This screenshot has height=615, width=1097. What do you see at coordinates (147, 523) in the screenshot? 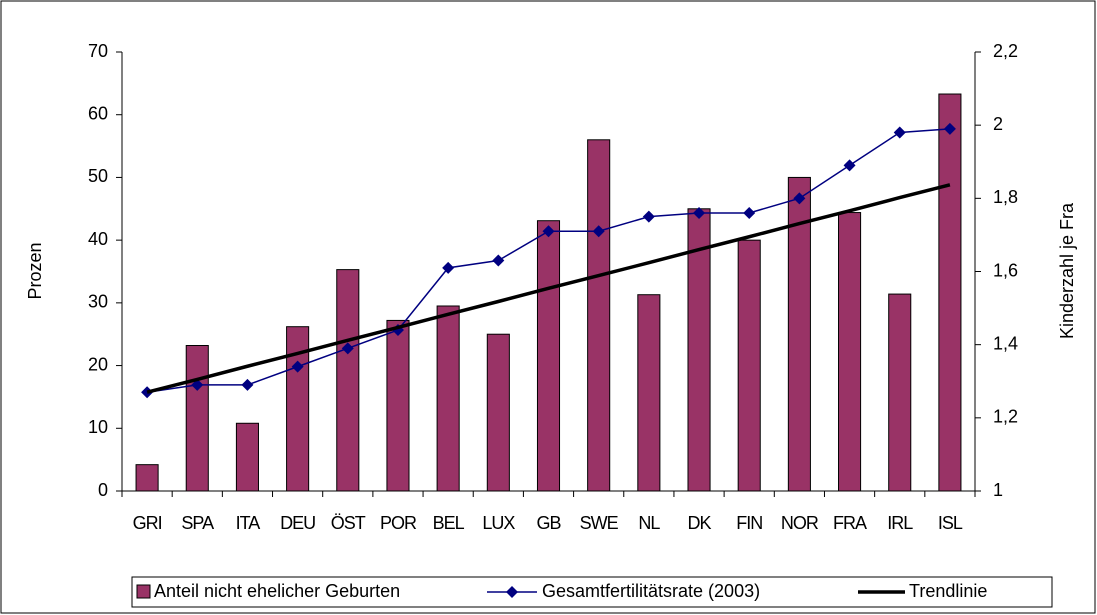
I see `x-tick-label: GRI` at bounding box center [147, 523].